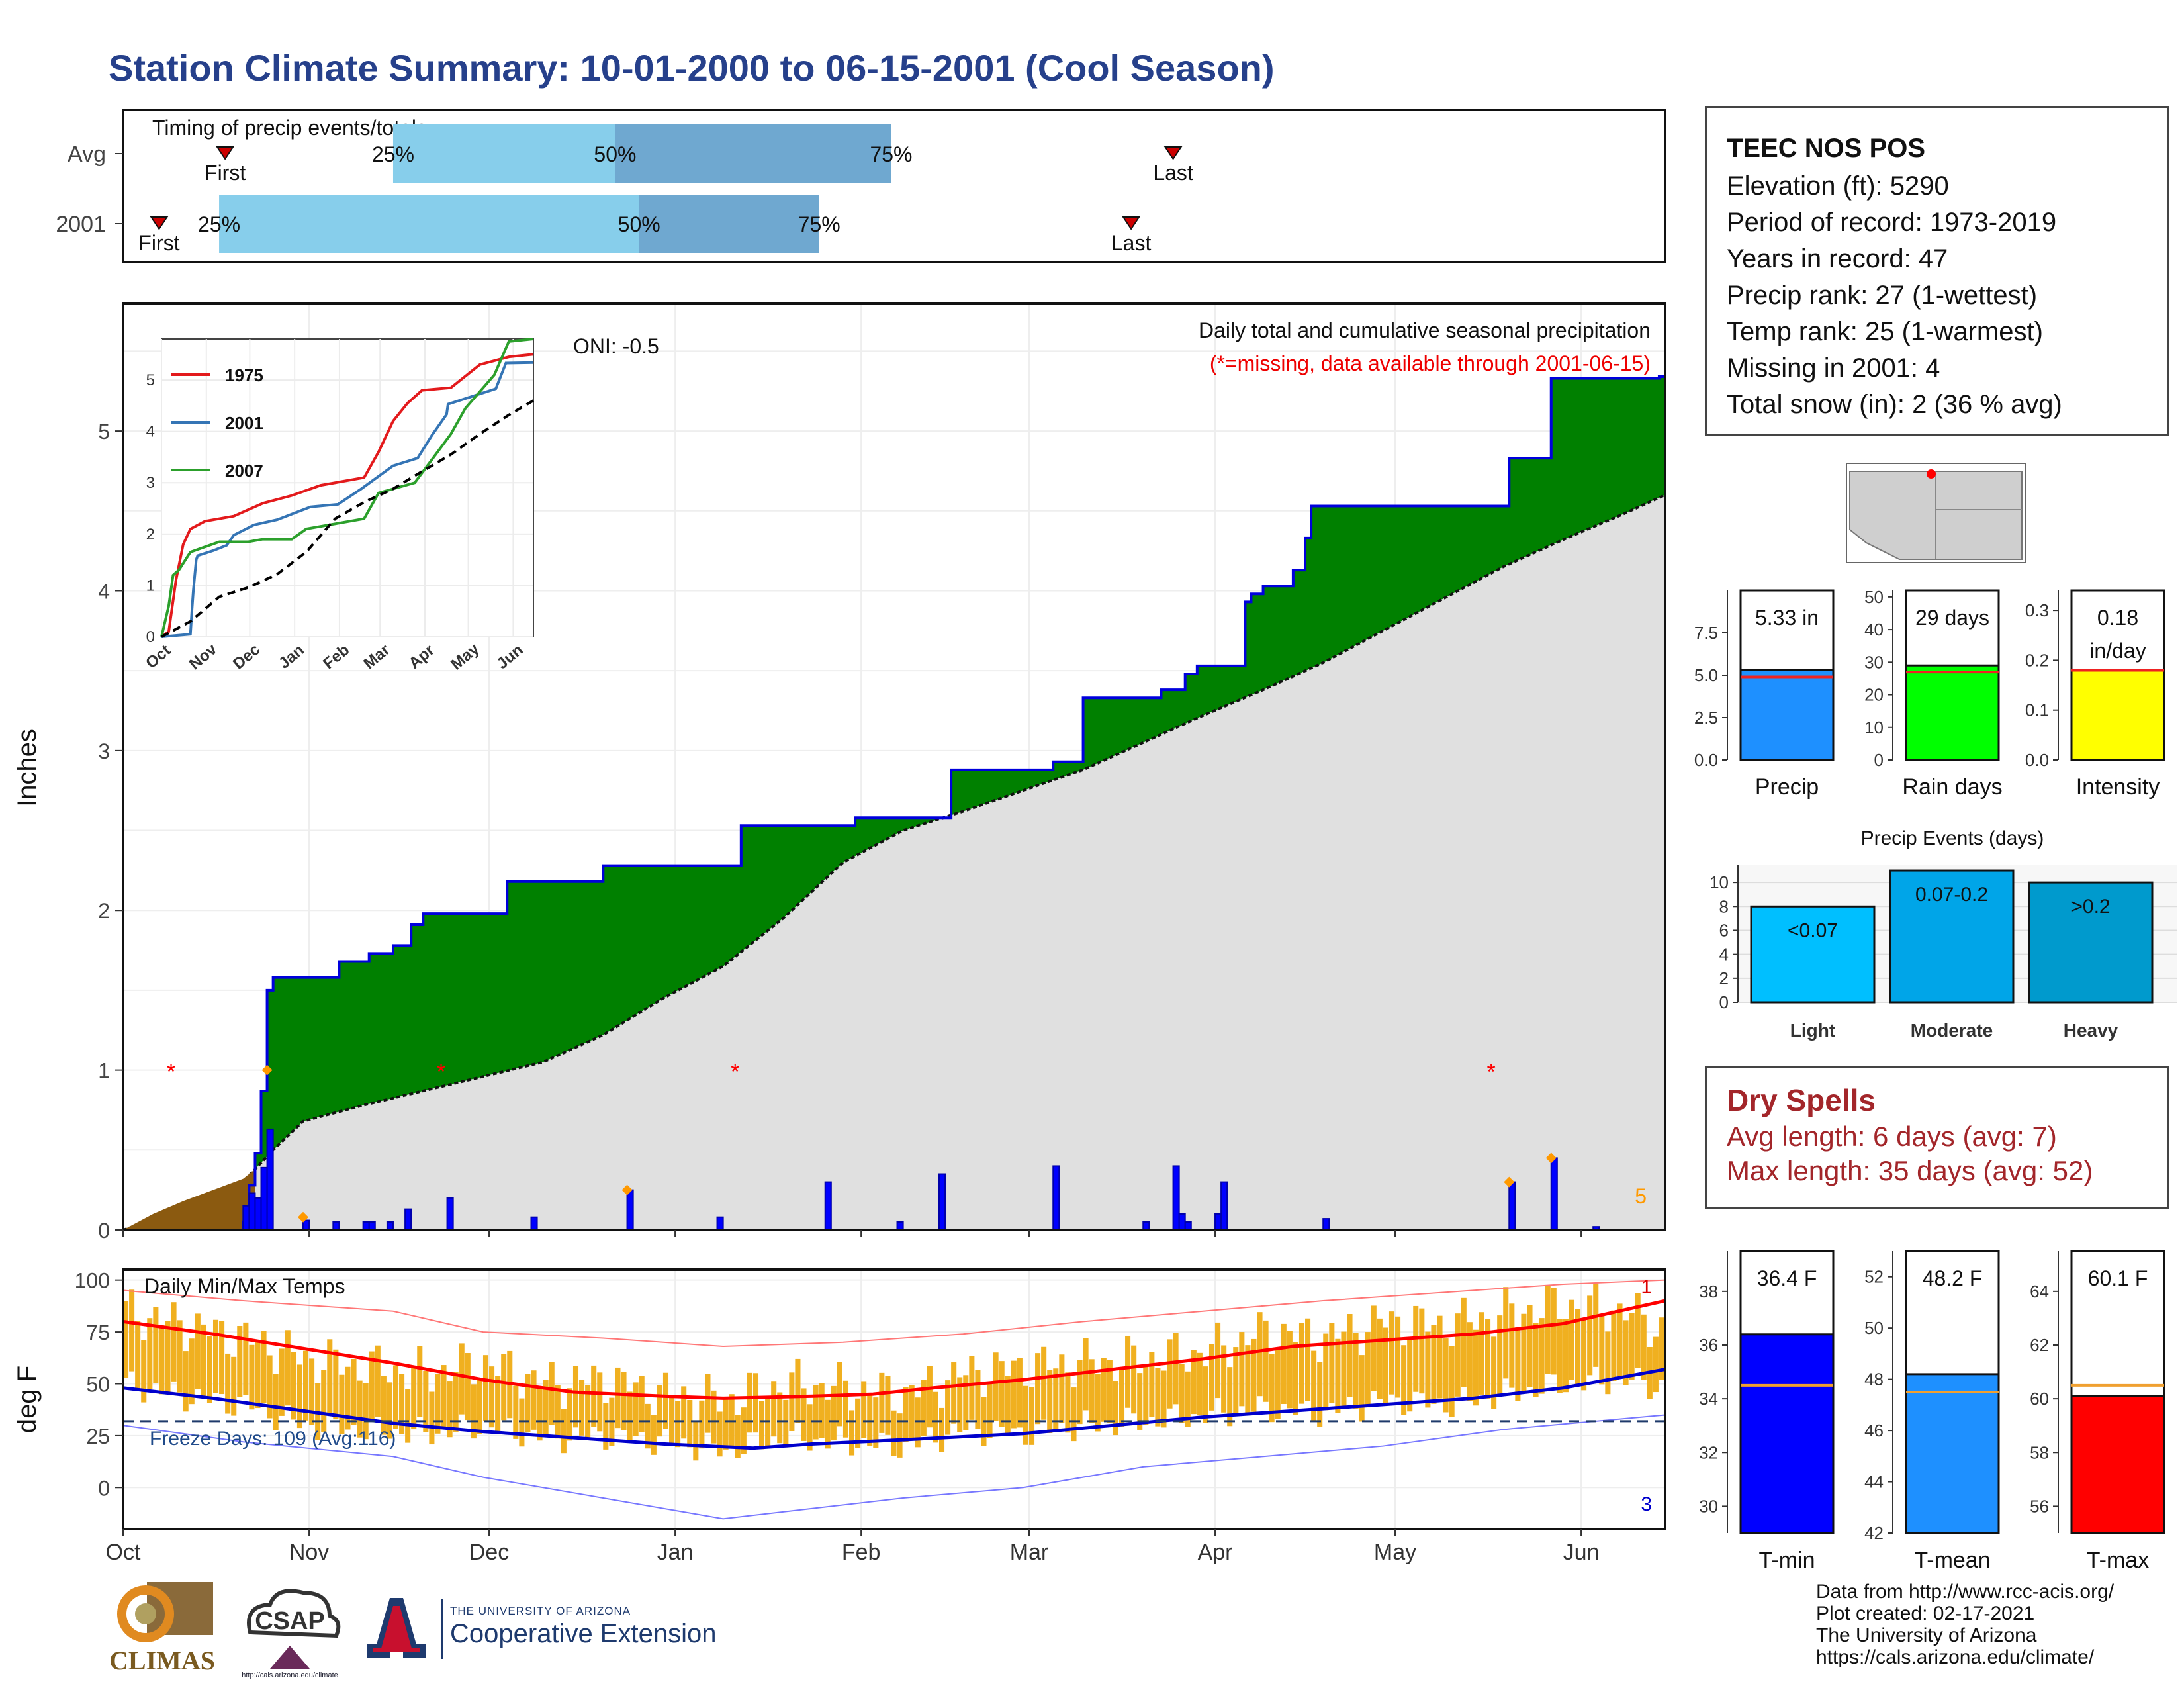 The height and width of the screenshot is (1688, 2184). I want to click on month-label: Nov, so click(309, 1552).